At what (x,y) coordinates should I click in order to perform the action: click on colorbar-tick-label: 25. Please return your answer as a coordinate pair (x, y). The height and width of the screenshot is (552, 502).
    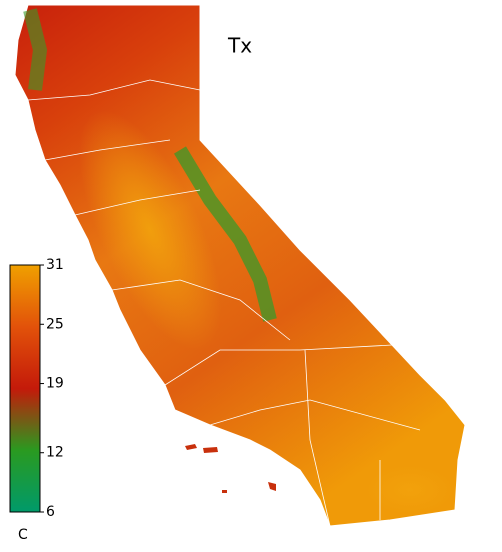
    Looking at the image, I should click on (55, 324).